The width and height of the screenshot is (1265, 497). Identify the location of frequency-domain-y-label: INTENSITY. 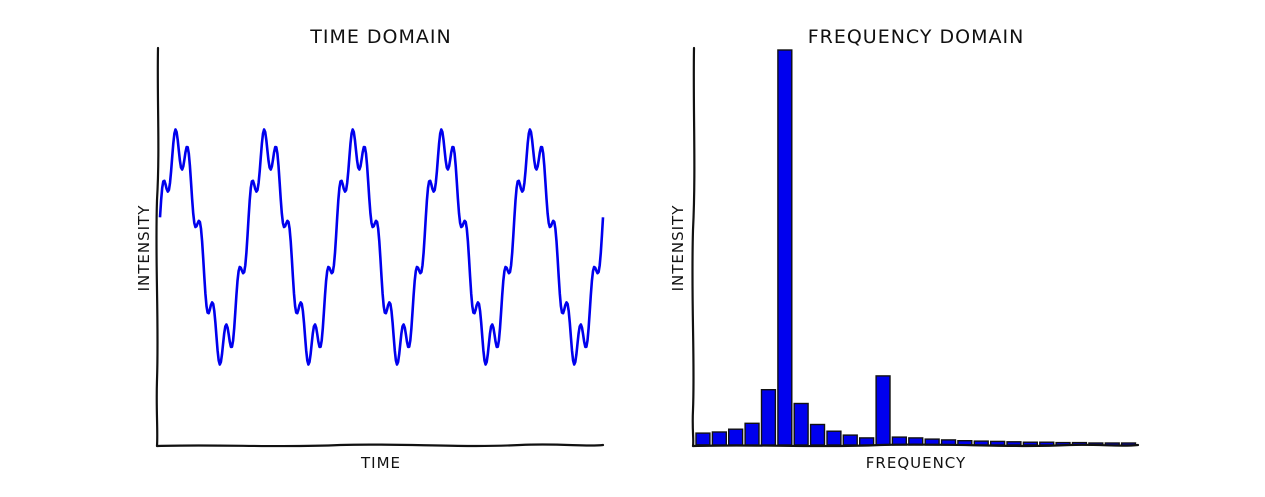
(678, 248).